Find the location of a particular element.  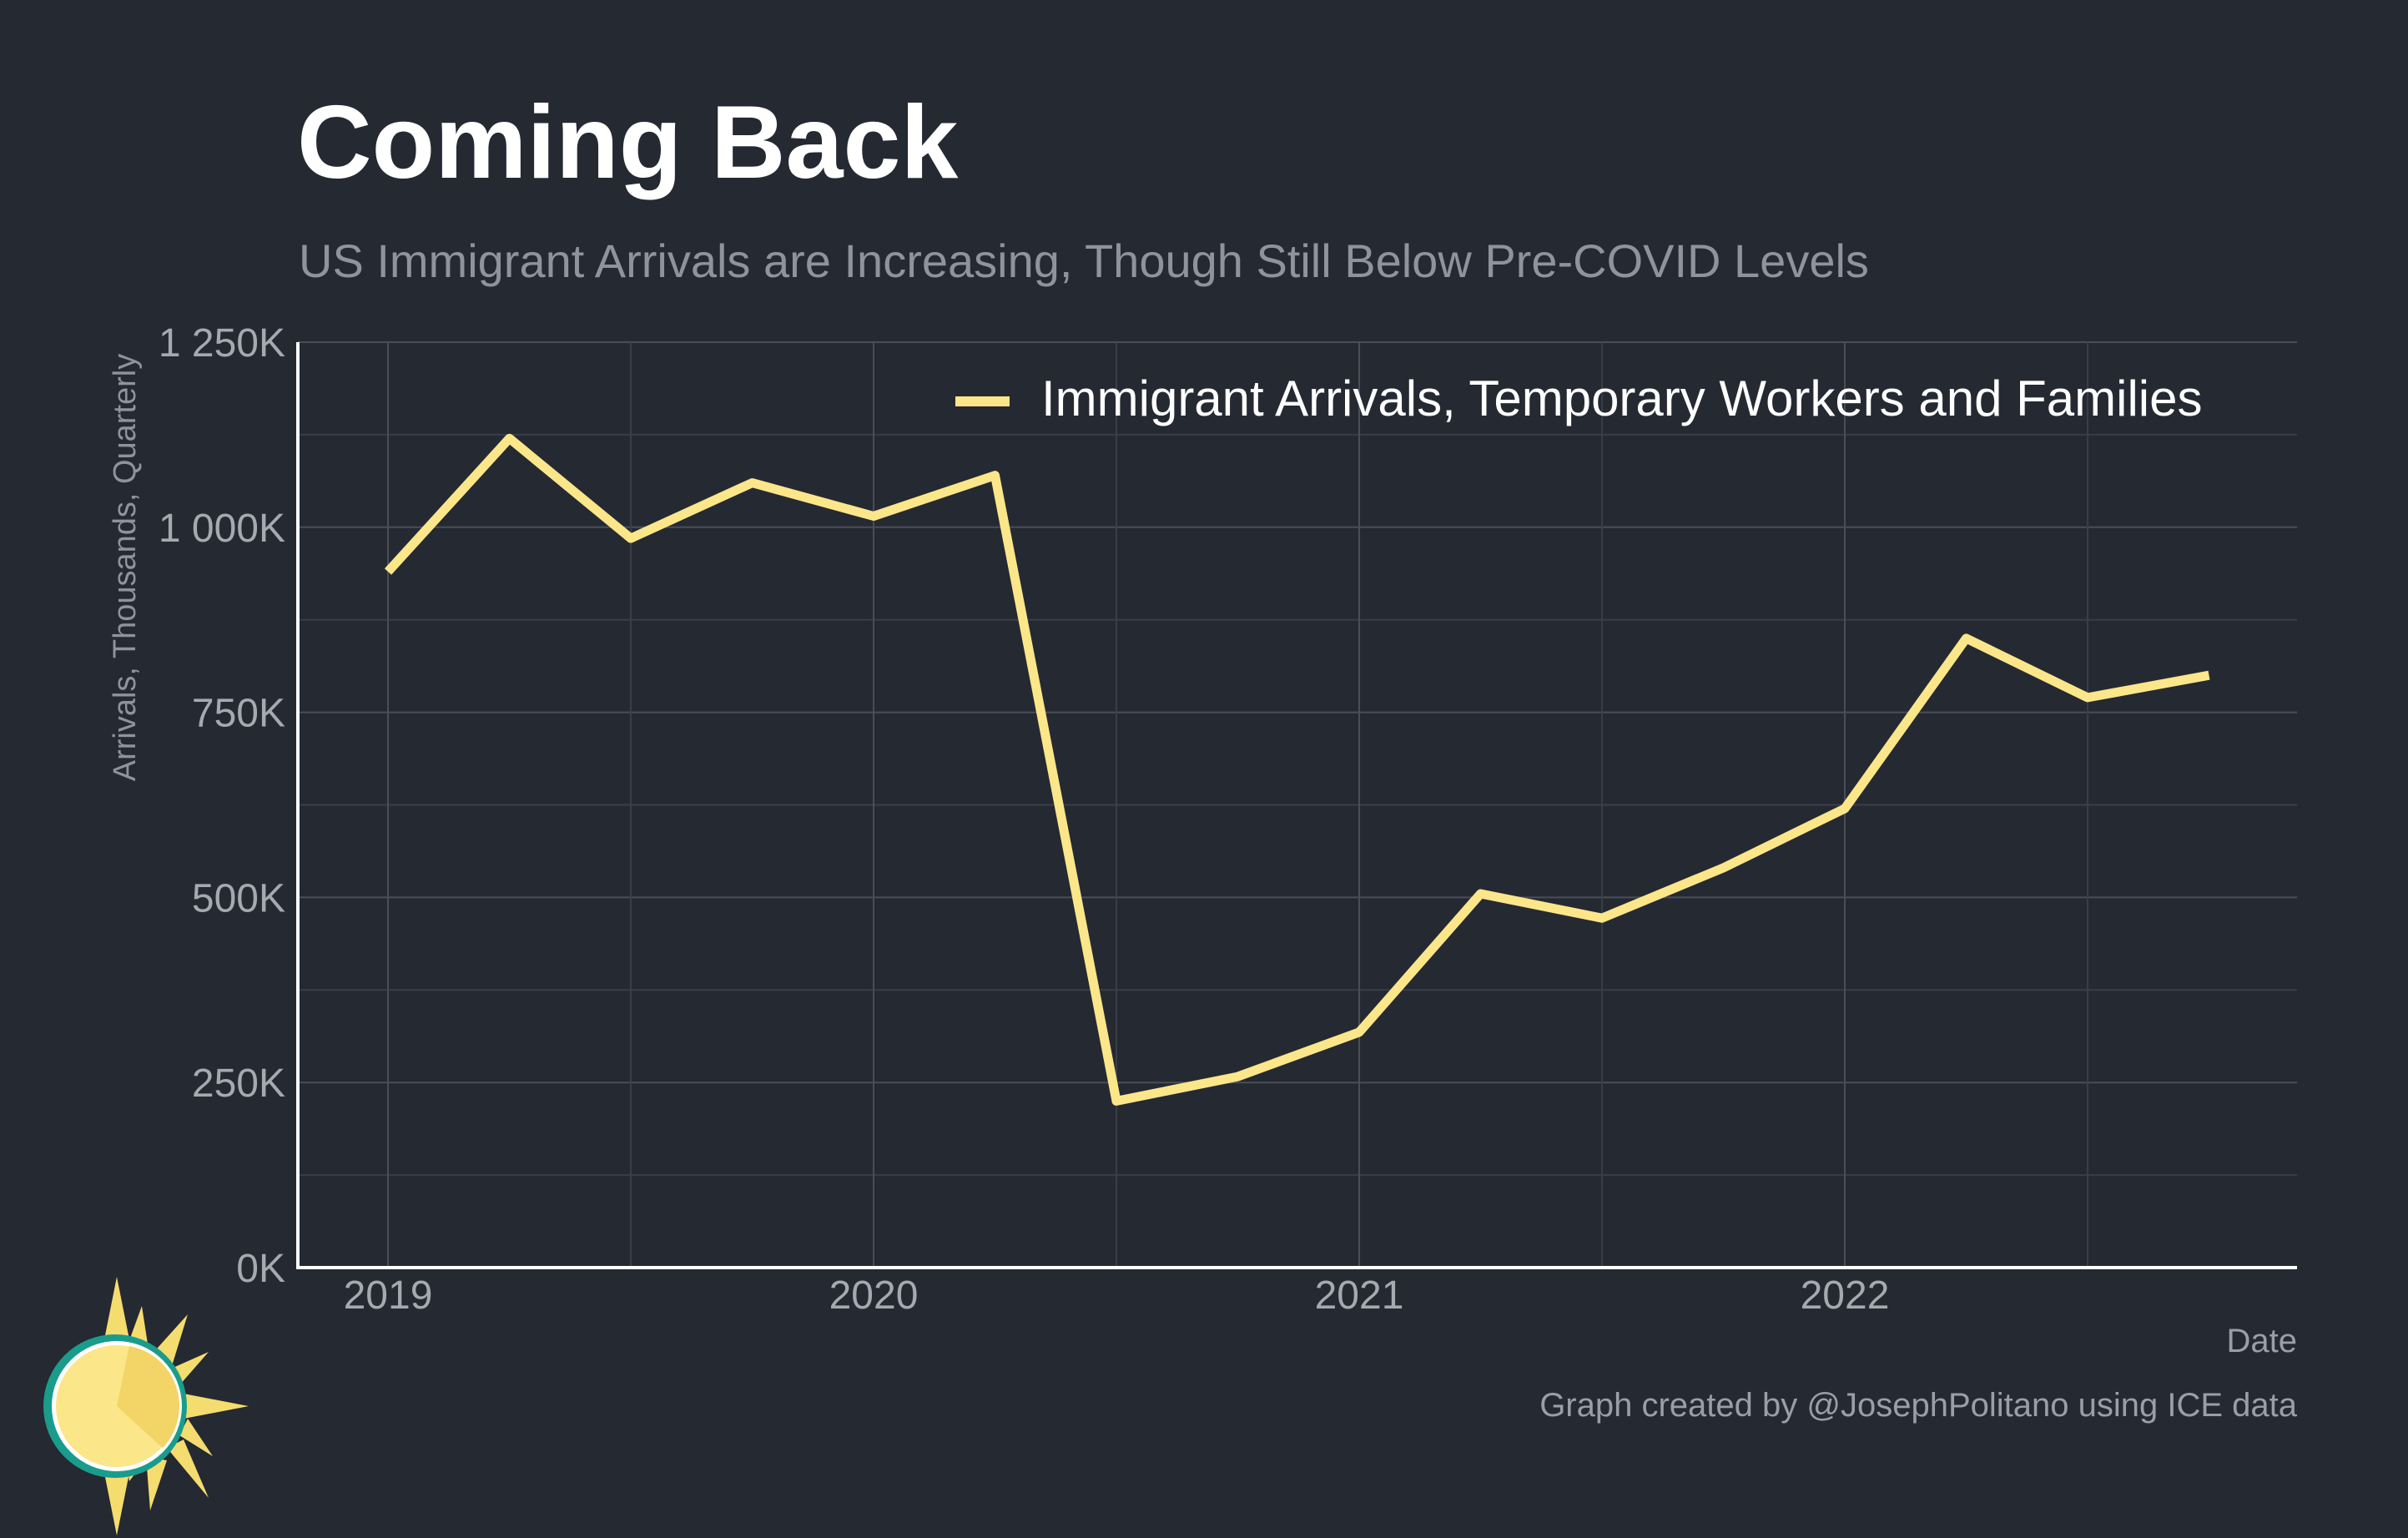

y-tick-label: 750K is located at coordinates (238, 714).